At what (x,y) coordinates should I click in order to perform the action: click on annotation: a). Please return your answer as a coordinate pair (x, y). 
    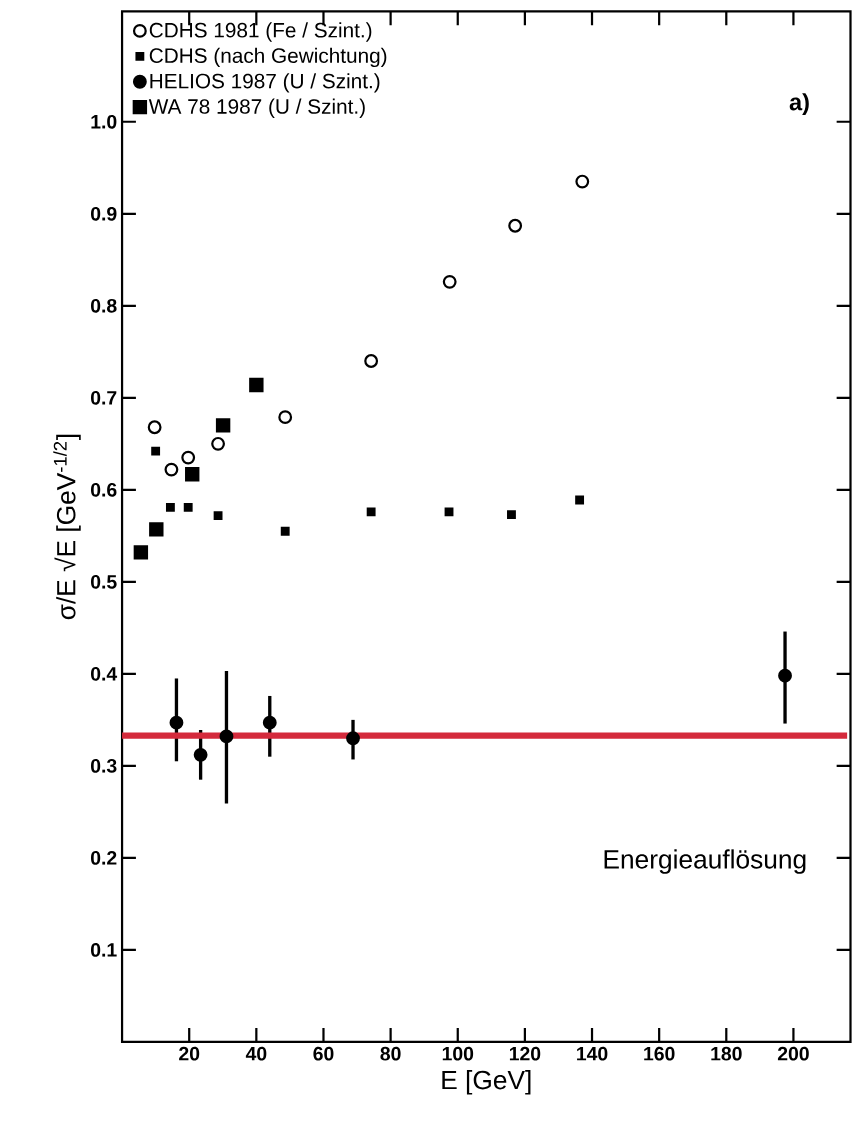
    Looking at the image, I should click on (799, 104).